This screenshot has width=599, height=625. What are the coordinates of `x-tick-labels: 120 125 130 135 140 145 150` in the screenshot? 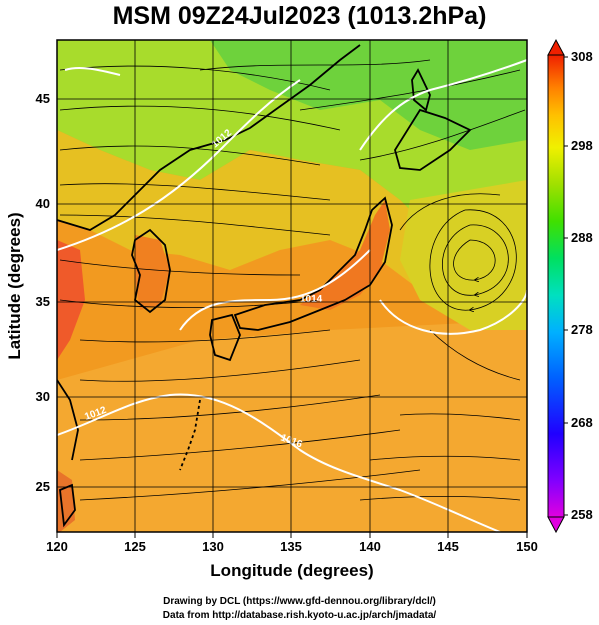 It's located at (292, 546).